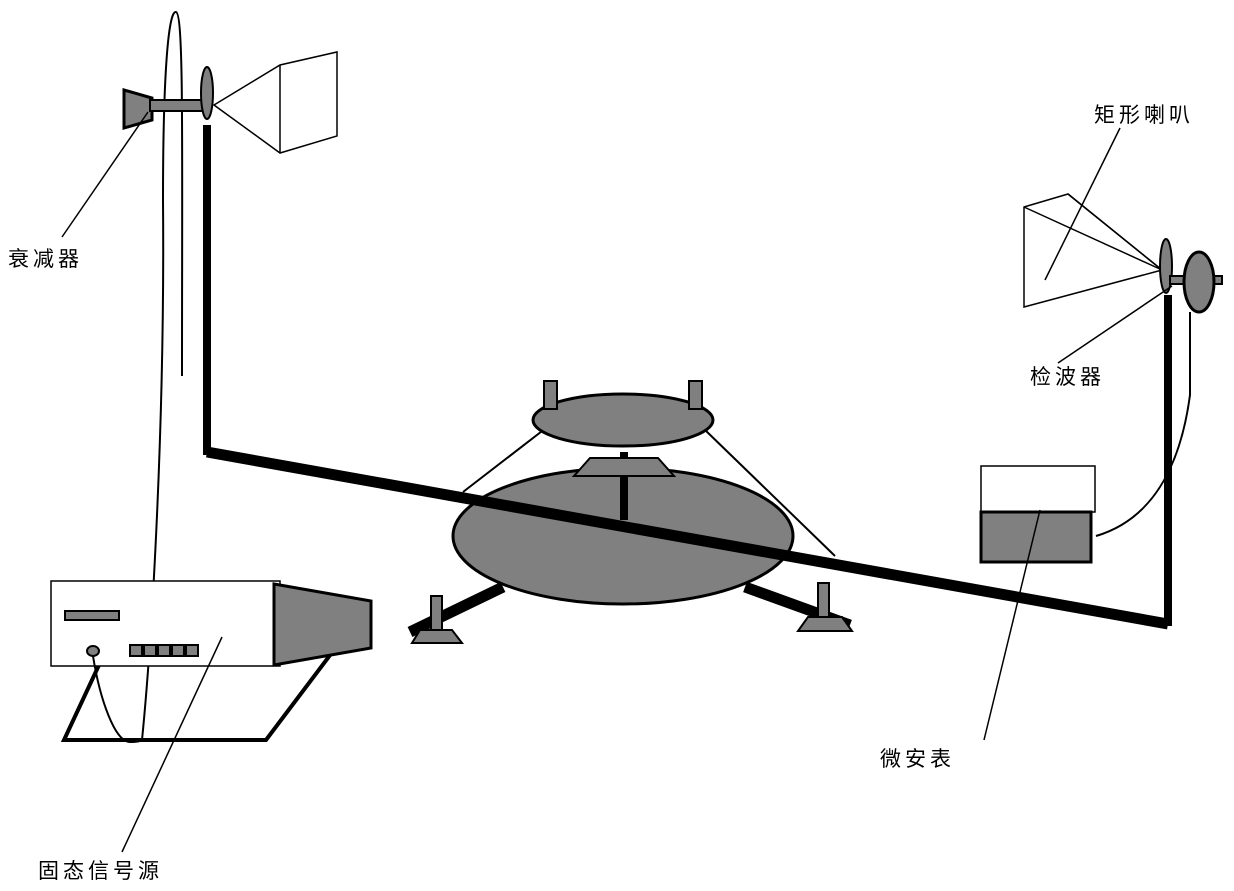  Describe the element at coordinates (322, 624) in the screenshot. I see `source-horn` at that location.